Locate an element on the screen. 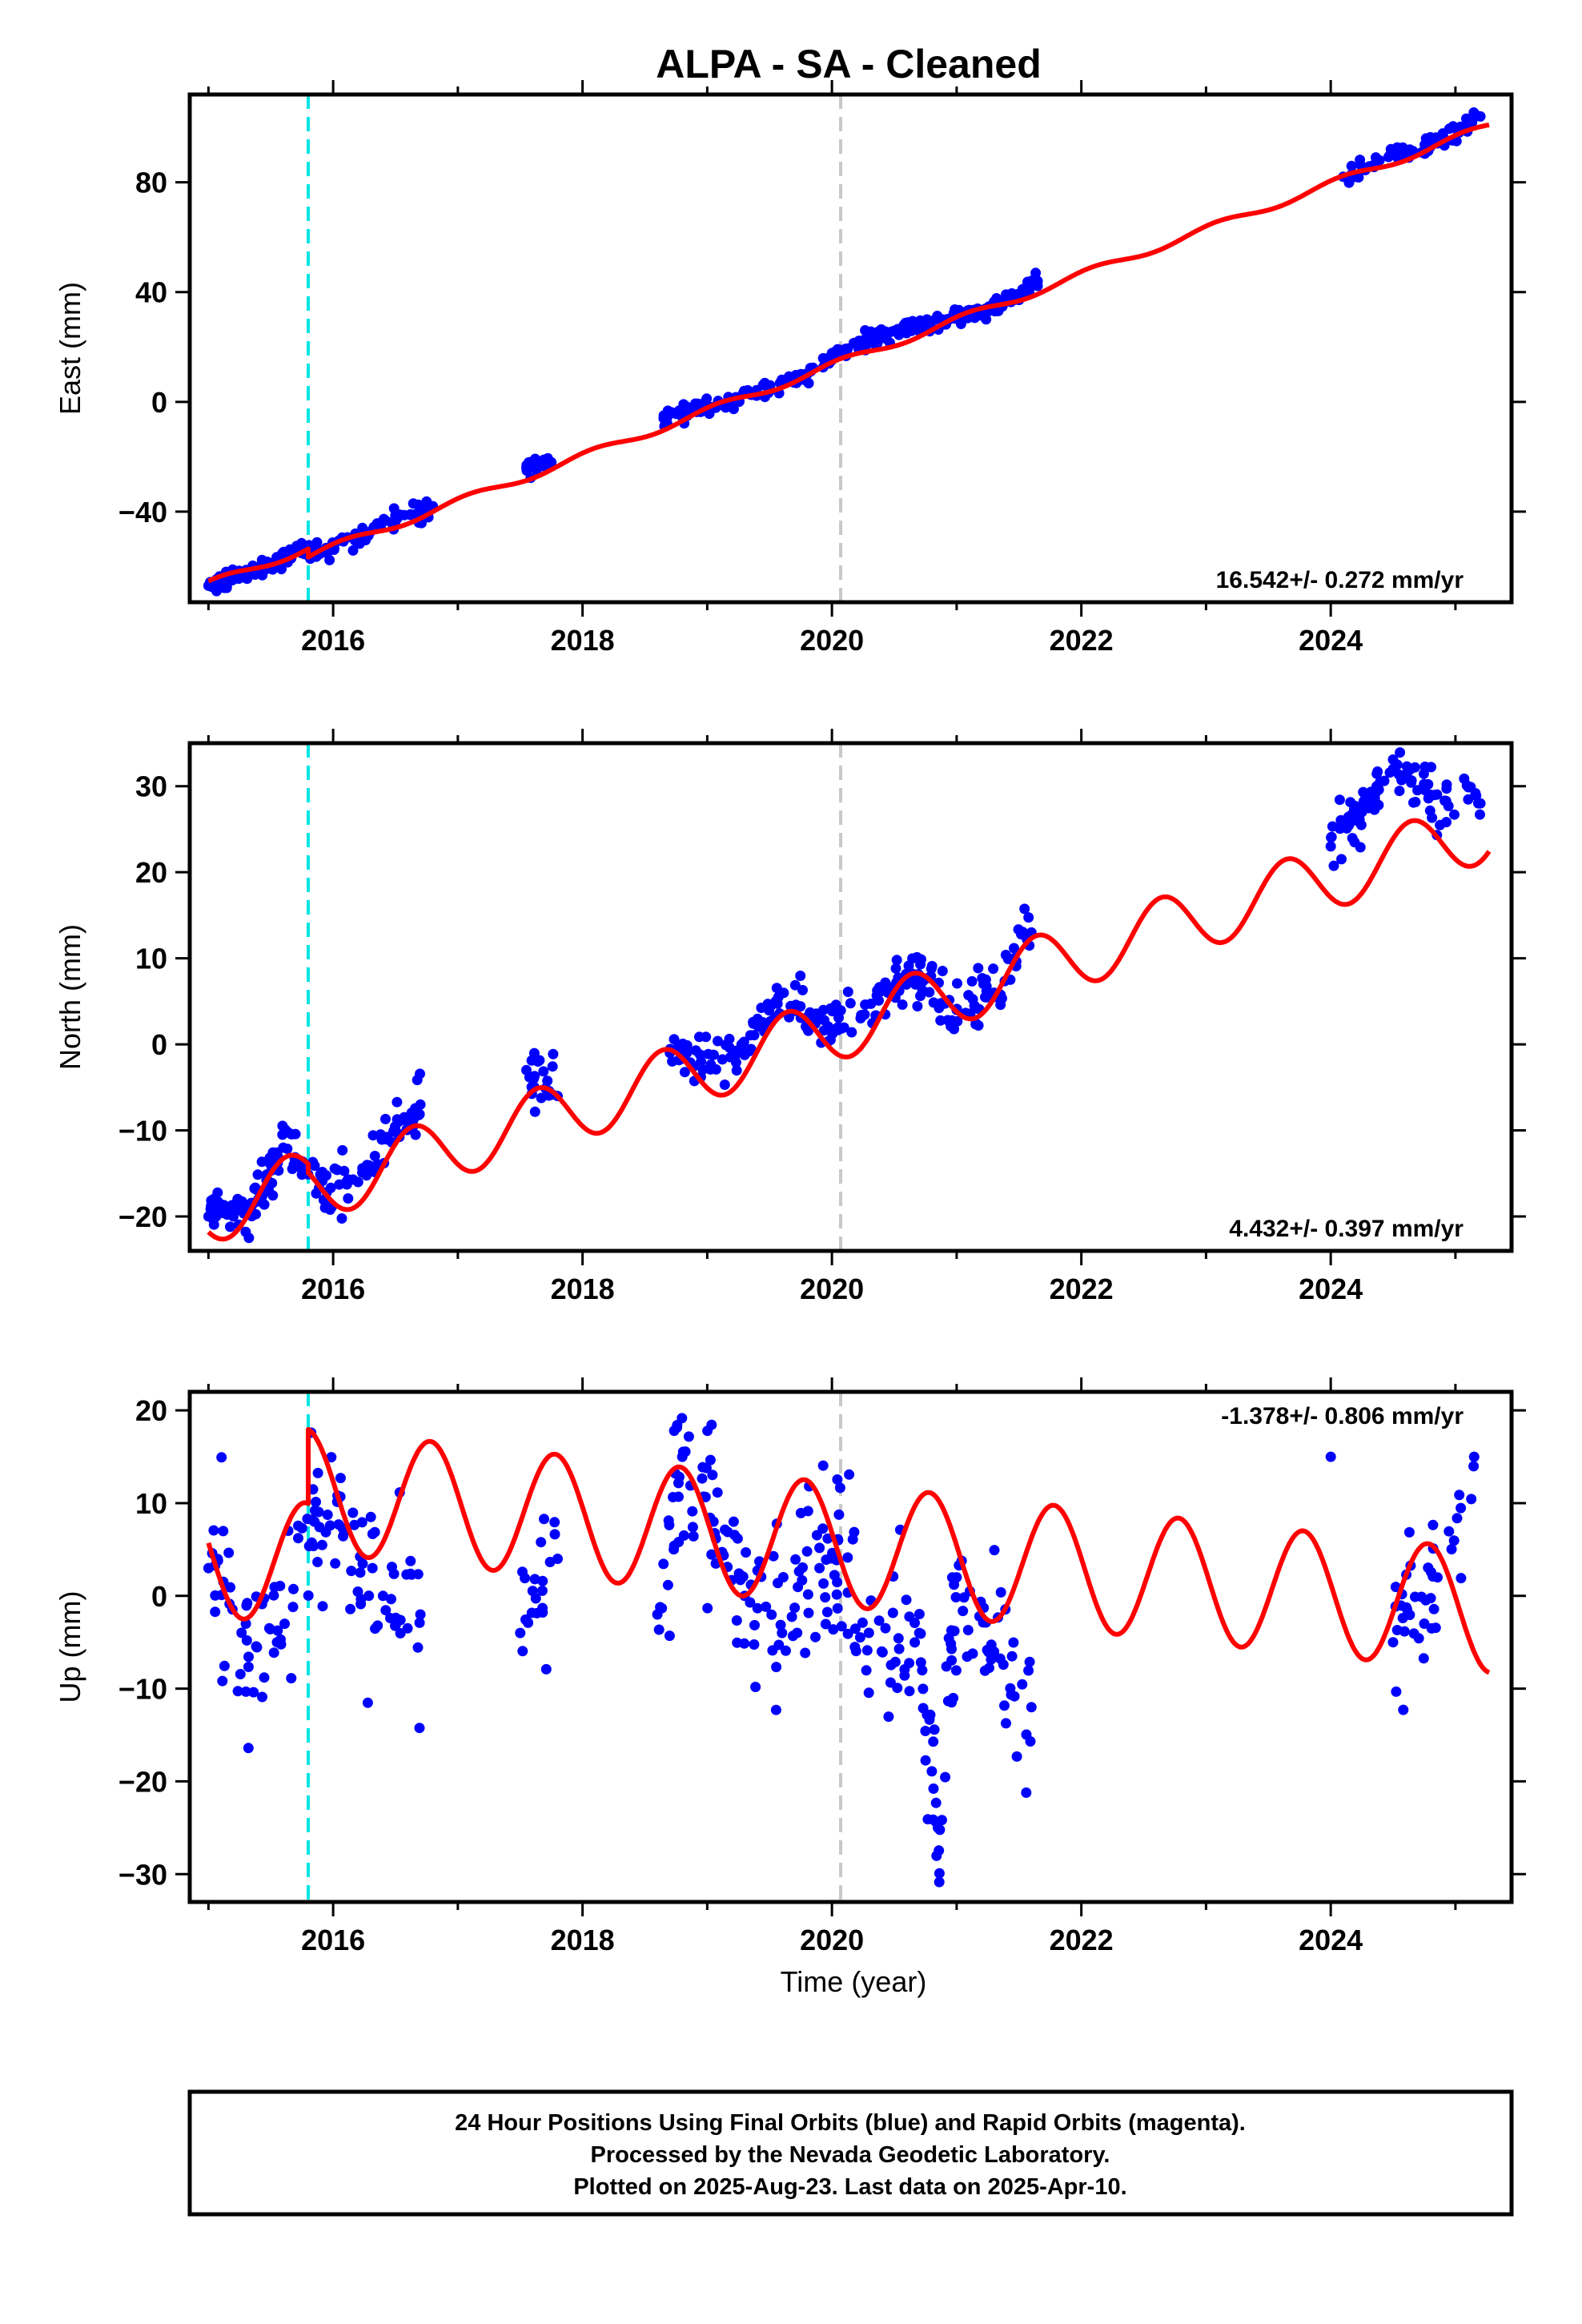 The image size is (1582, 2324). up-y-tick-label: 10 is located at coordinates (151, 1503).